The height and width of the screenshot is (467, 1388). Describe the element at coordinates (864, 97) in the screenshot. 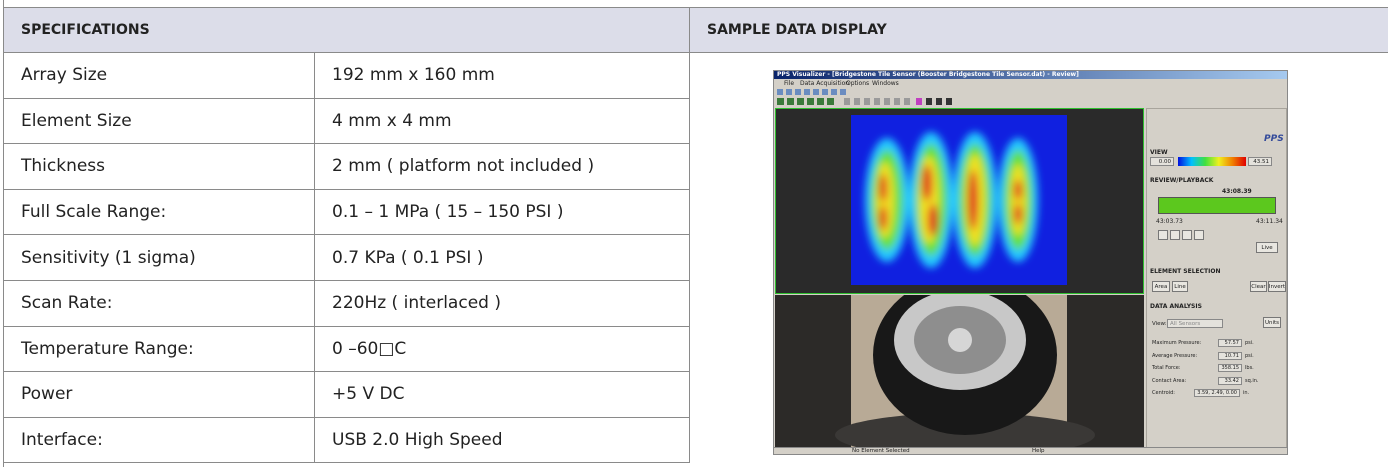

I see `toolbars` at that location.